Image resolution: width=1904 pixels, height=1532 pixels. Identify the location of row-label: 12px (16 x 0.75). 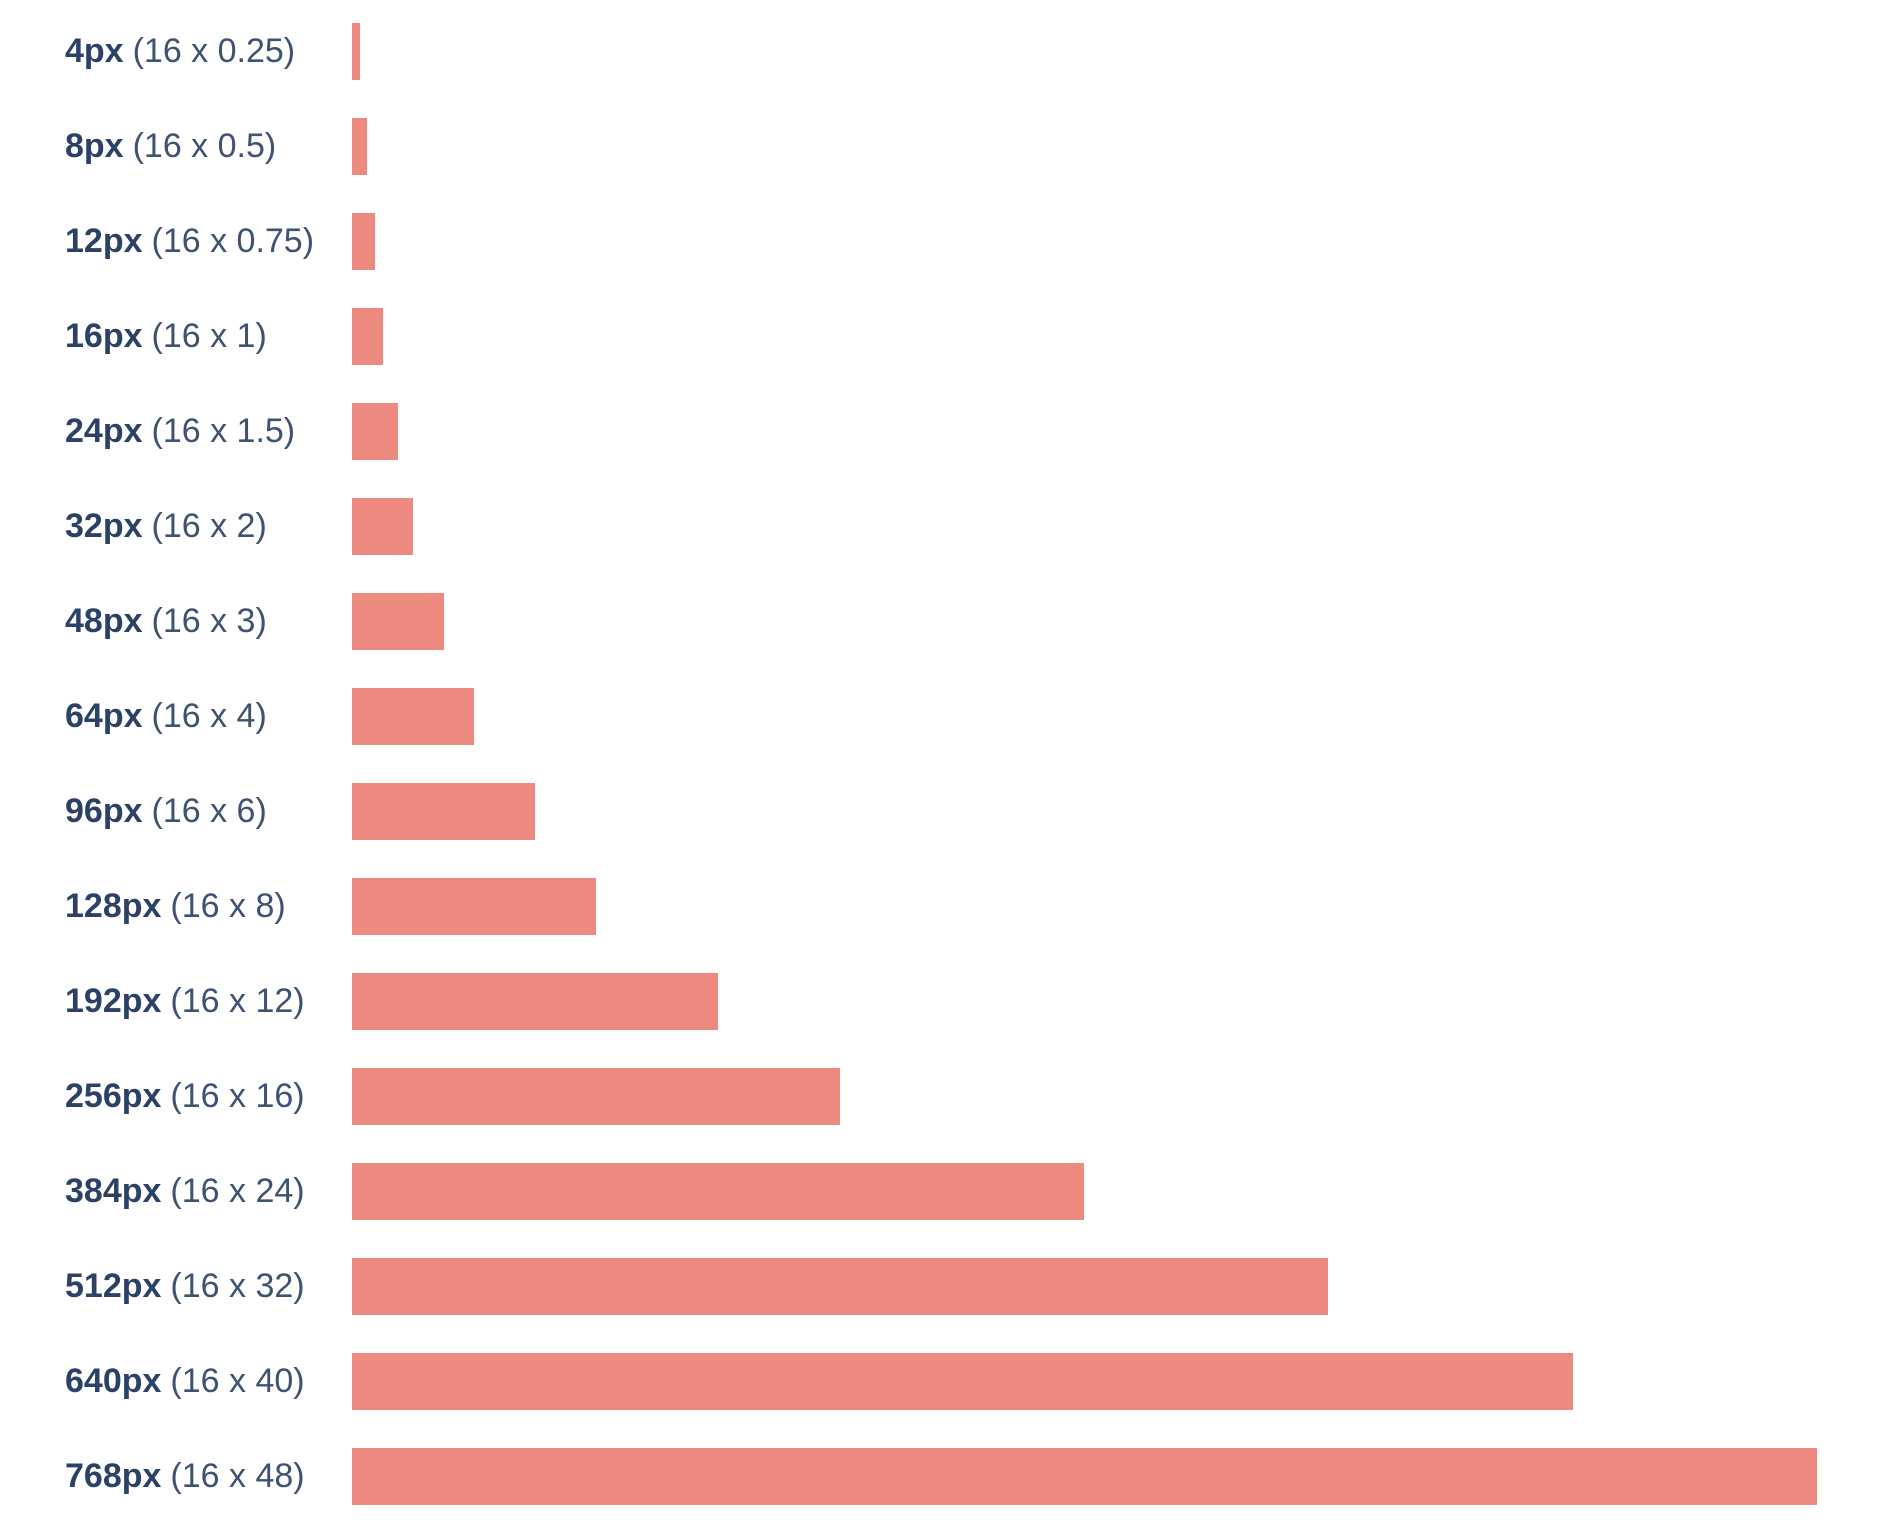
(208, 240).